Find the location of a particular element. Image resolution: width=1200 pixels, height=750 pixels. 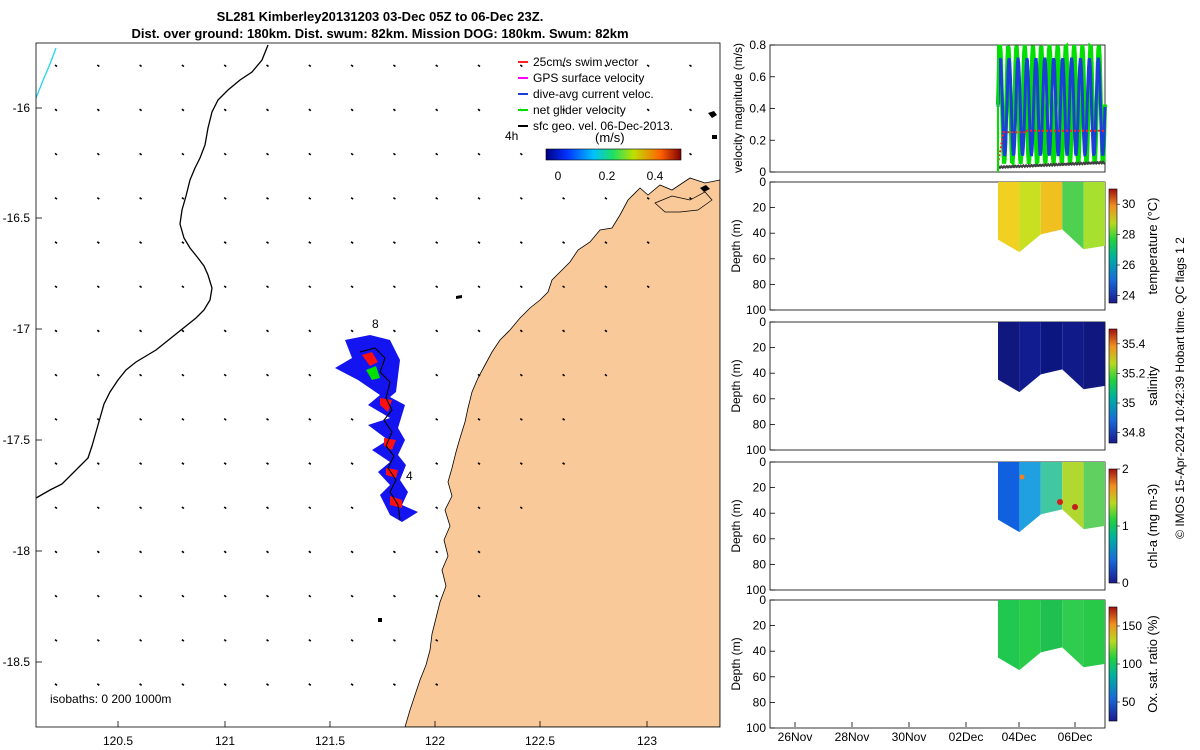

velocity-y-label: velocity magnitude (m/s) is located at coordinates (738, 108).